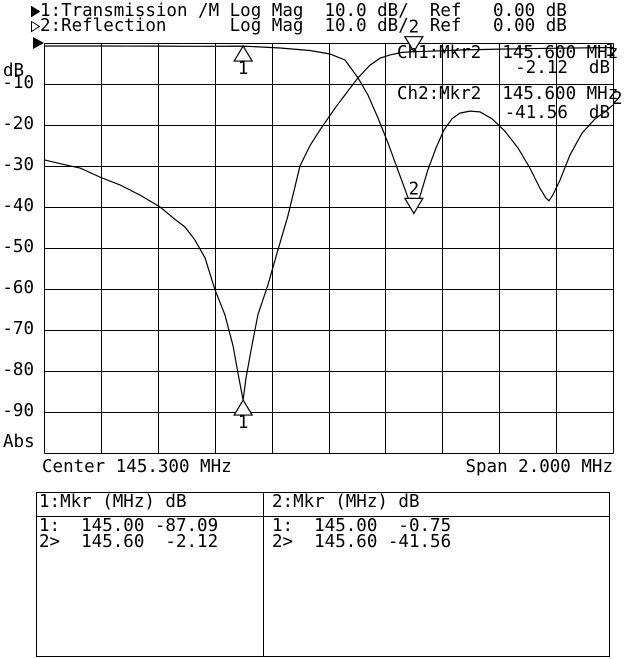  Describe the element at coordinates (346, 502) in the screenshot. I see `marker-table-column-header: 2:Mkr (MHz) dB` at that location.